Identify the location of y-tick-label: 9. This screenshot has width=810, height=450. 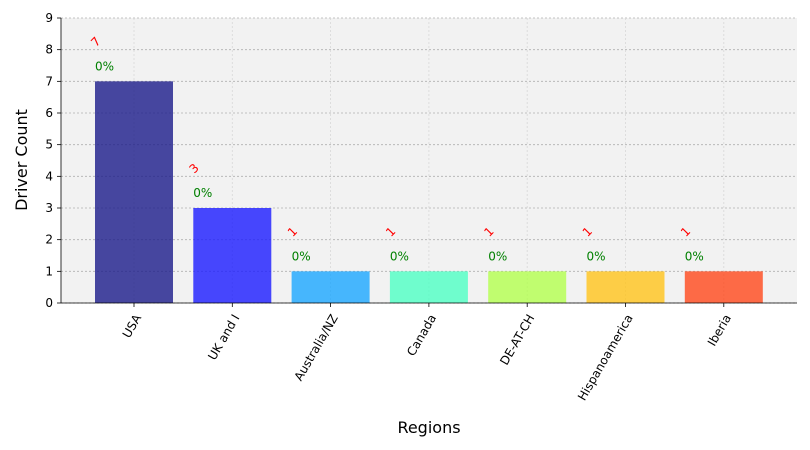
(49, 18).